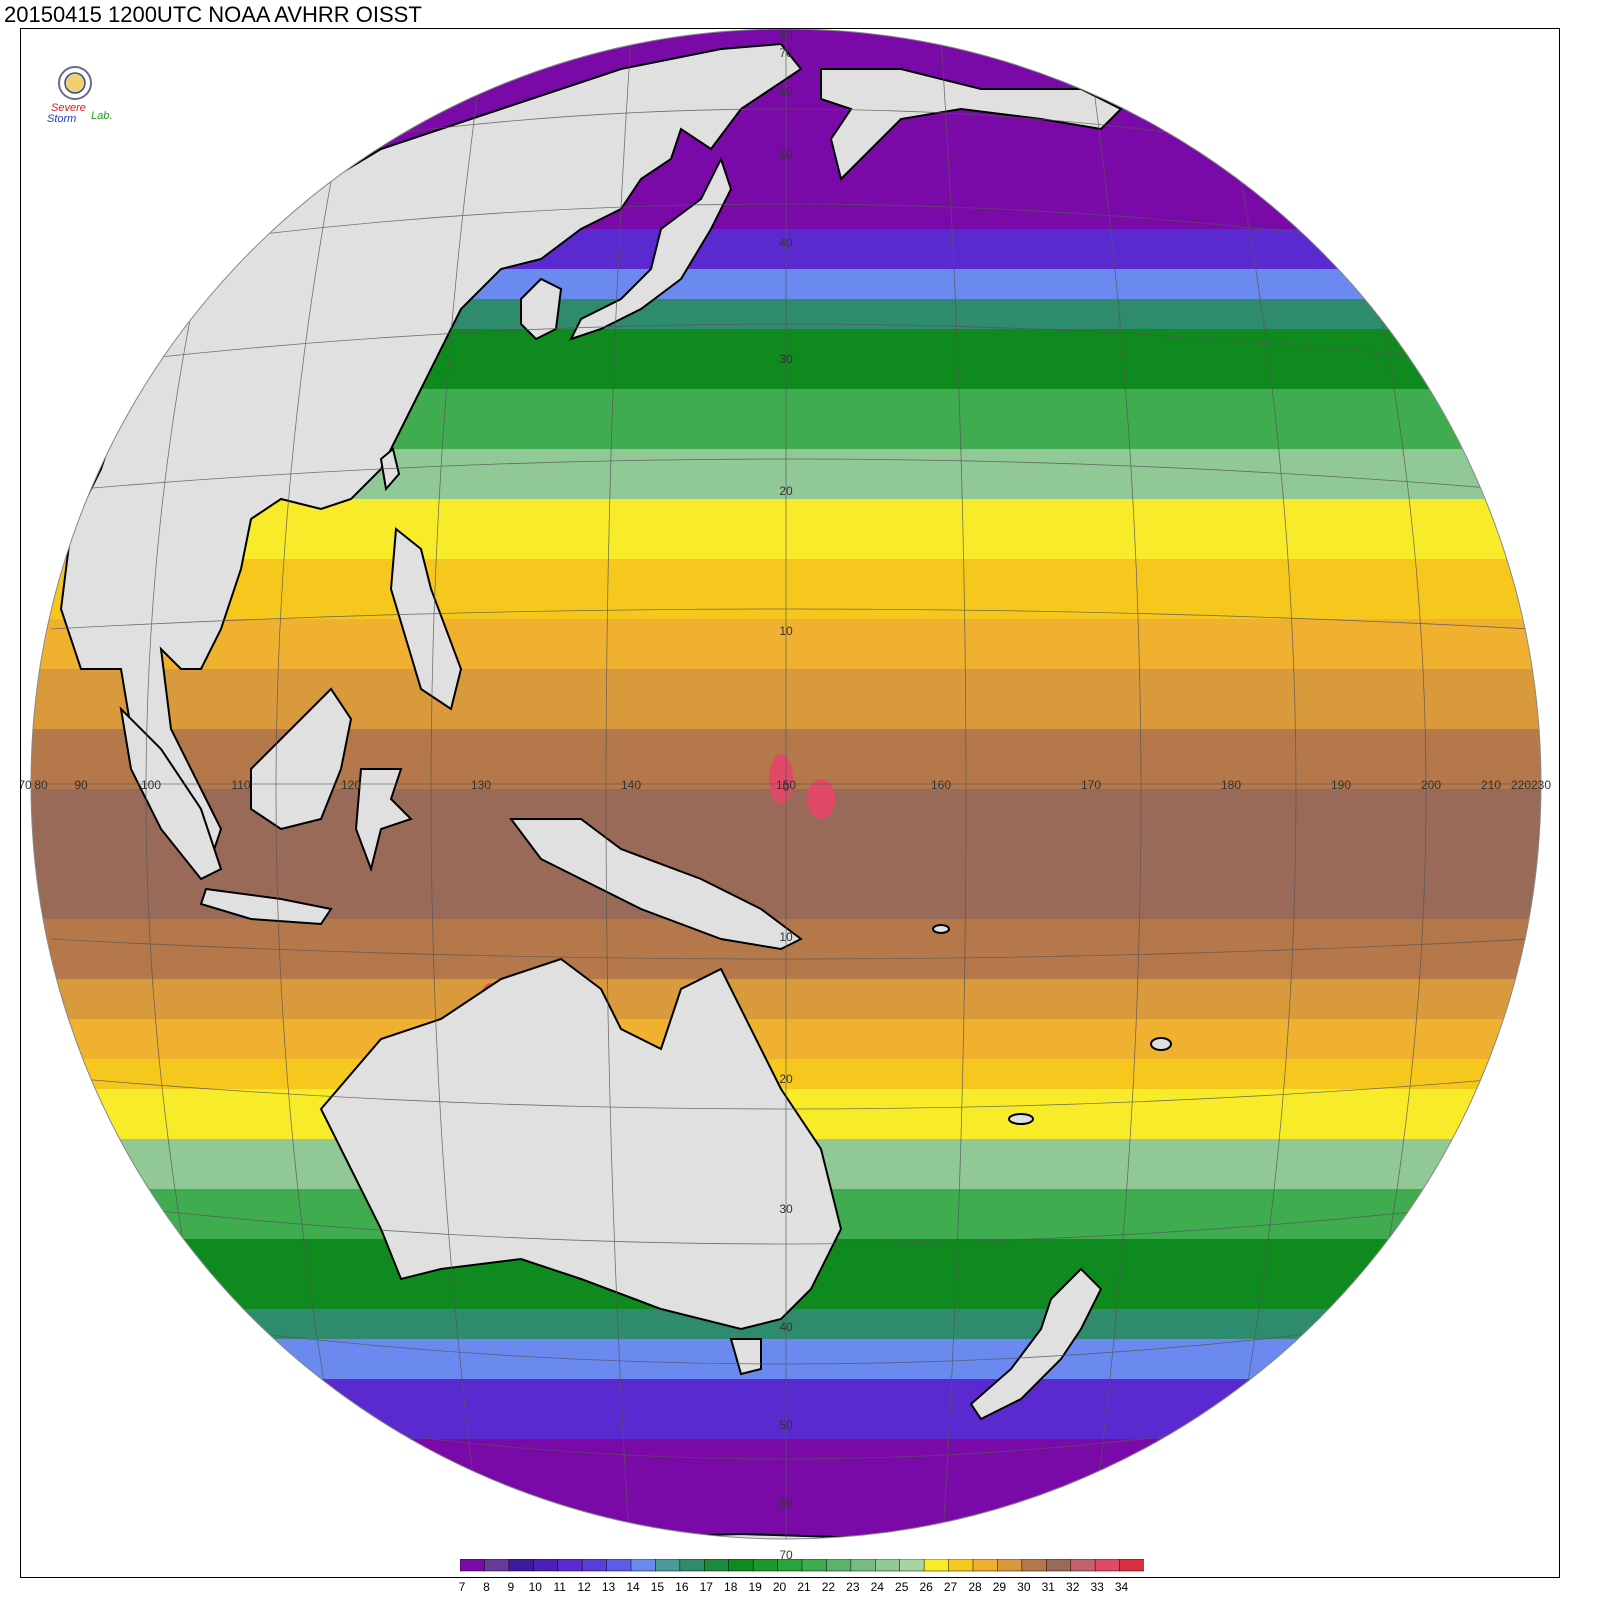 This screenshot has width=1600, height=1600. Describe the element at coordinates (68, 108) in the screenshot. I see `logo-text-severe: Severe` at that location.